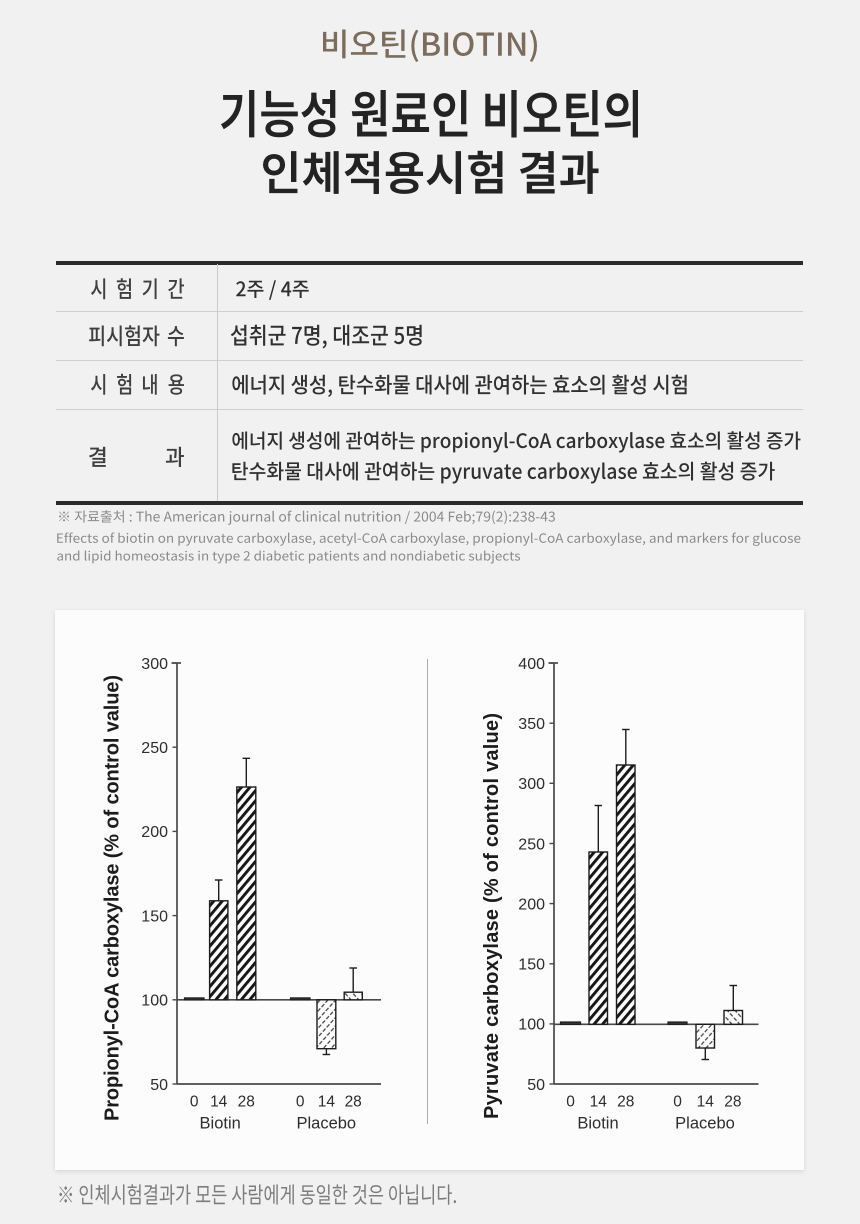 The height and width of the screenshot is (1224, 860). I want to click on svg-text: 400, so click(531, 664).